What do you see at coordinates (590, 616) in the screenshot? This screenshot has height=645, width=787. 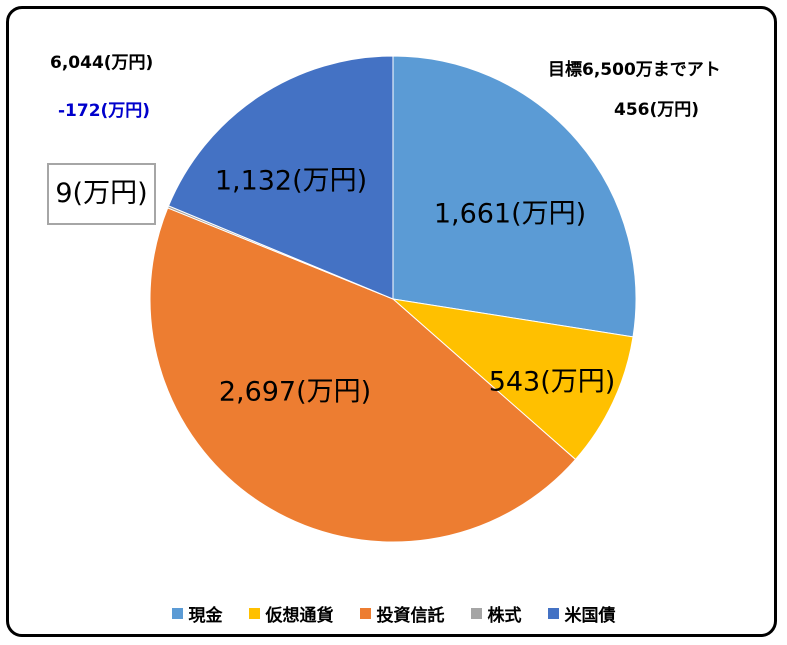 I see `legend-label: 米国債` at bounding box center [590, 616].